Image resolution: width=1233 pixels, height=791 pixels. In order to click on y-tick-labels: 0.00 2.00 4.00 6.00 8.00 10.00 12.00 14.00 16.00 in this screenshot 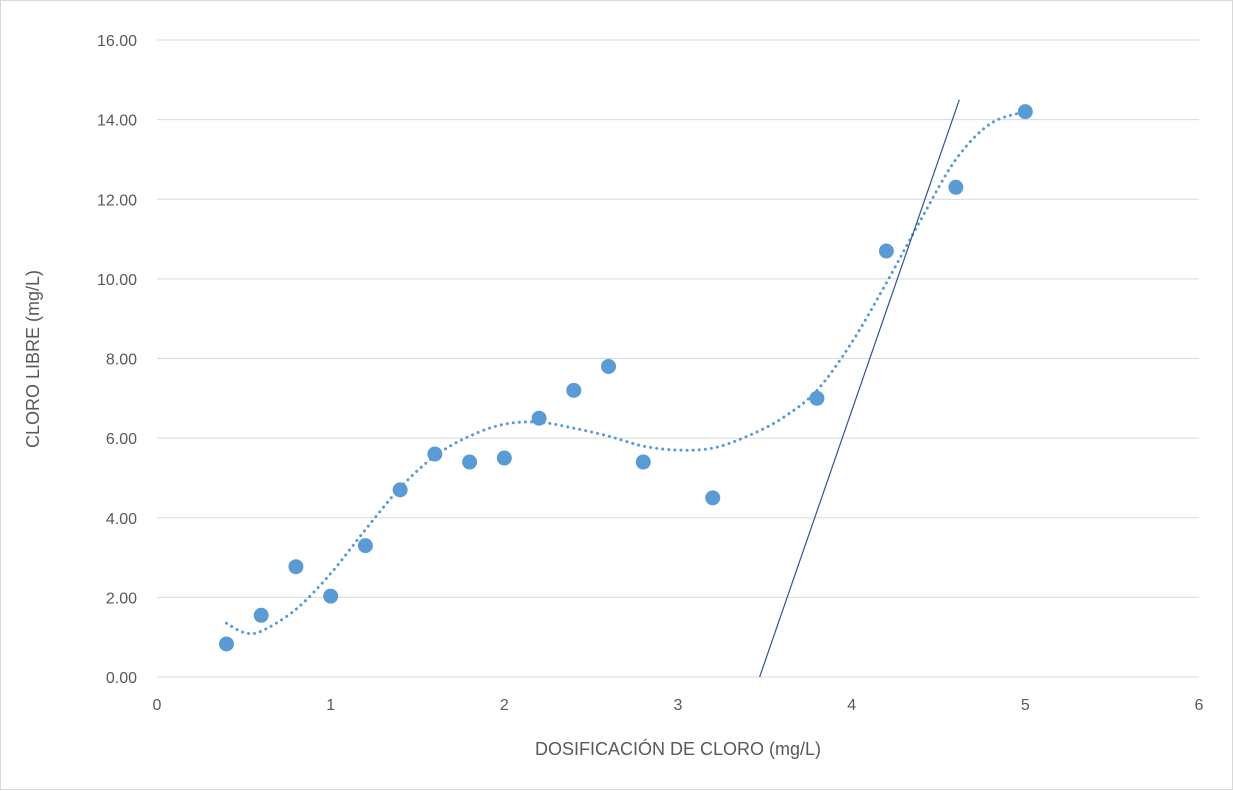, I will do `click(117, 360)`.